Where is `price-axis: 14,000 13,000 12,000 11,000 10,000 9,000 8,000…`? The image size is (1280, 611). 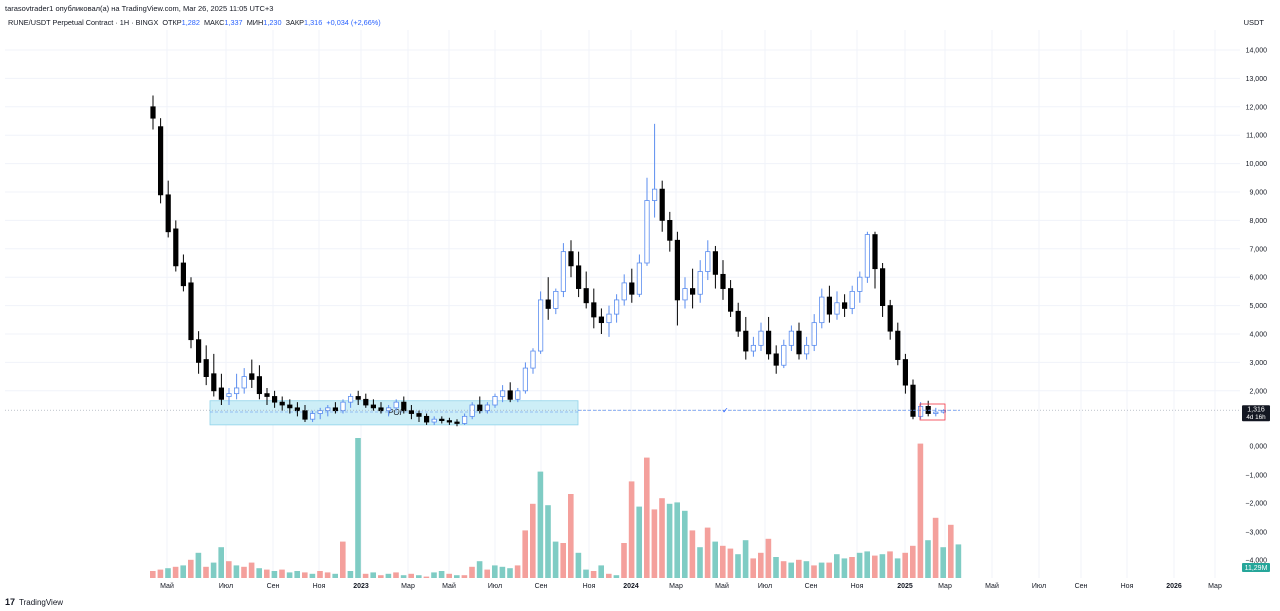 price-axis: 14,000 13,000 12,000 11,000 10,000 9,000 8,000… is located at coordinates (1257, 222).